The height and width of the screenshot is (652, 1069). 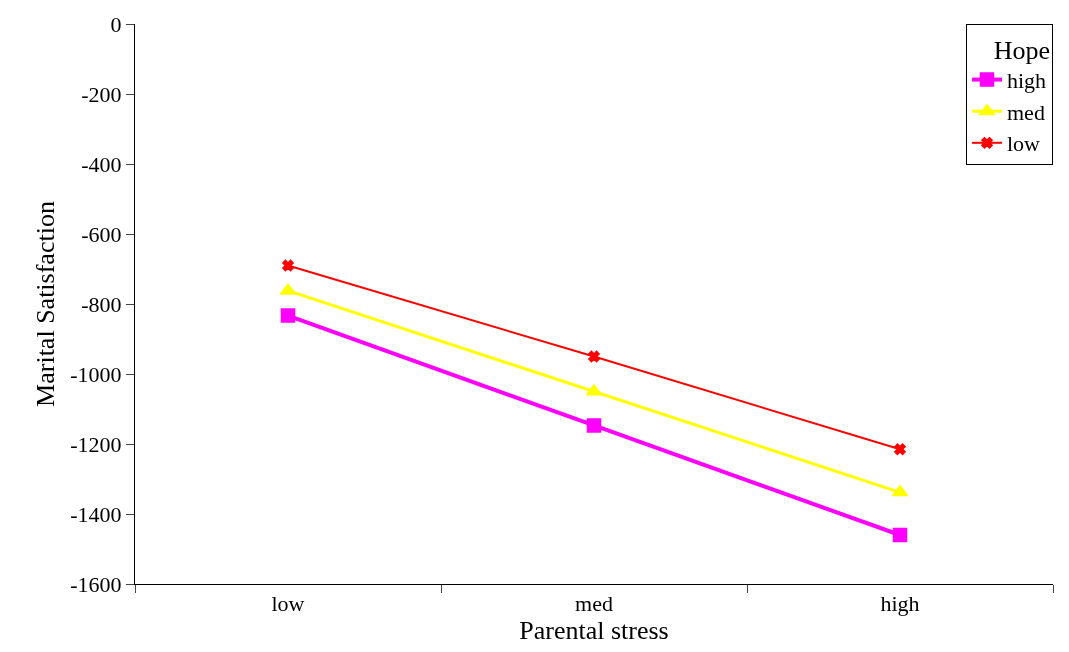 I want to click on y-tick-label: -1200, so click(x=96, y=444).